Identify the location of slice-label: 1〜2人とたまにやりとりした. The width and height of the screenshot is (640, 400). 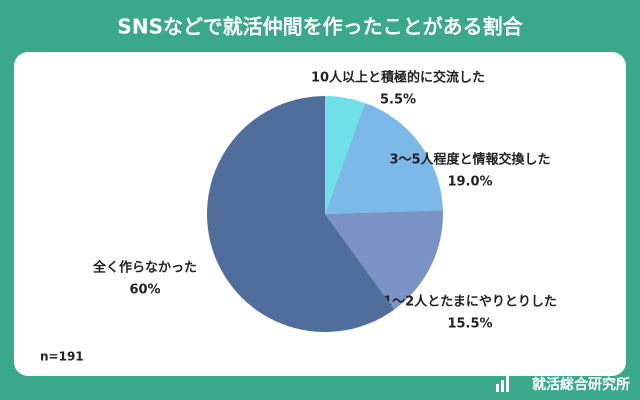
(470, 302).